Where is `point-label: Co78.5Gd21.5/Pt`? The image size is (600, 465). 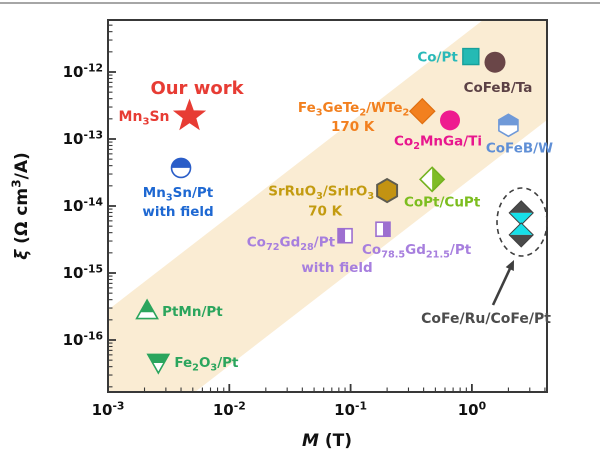
point-label: Co78.5Gd21.5/Pt is located at coordinates (417, 251).